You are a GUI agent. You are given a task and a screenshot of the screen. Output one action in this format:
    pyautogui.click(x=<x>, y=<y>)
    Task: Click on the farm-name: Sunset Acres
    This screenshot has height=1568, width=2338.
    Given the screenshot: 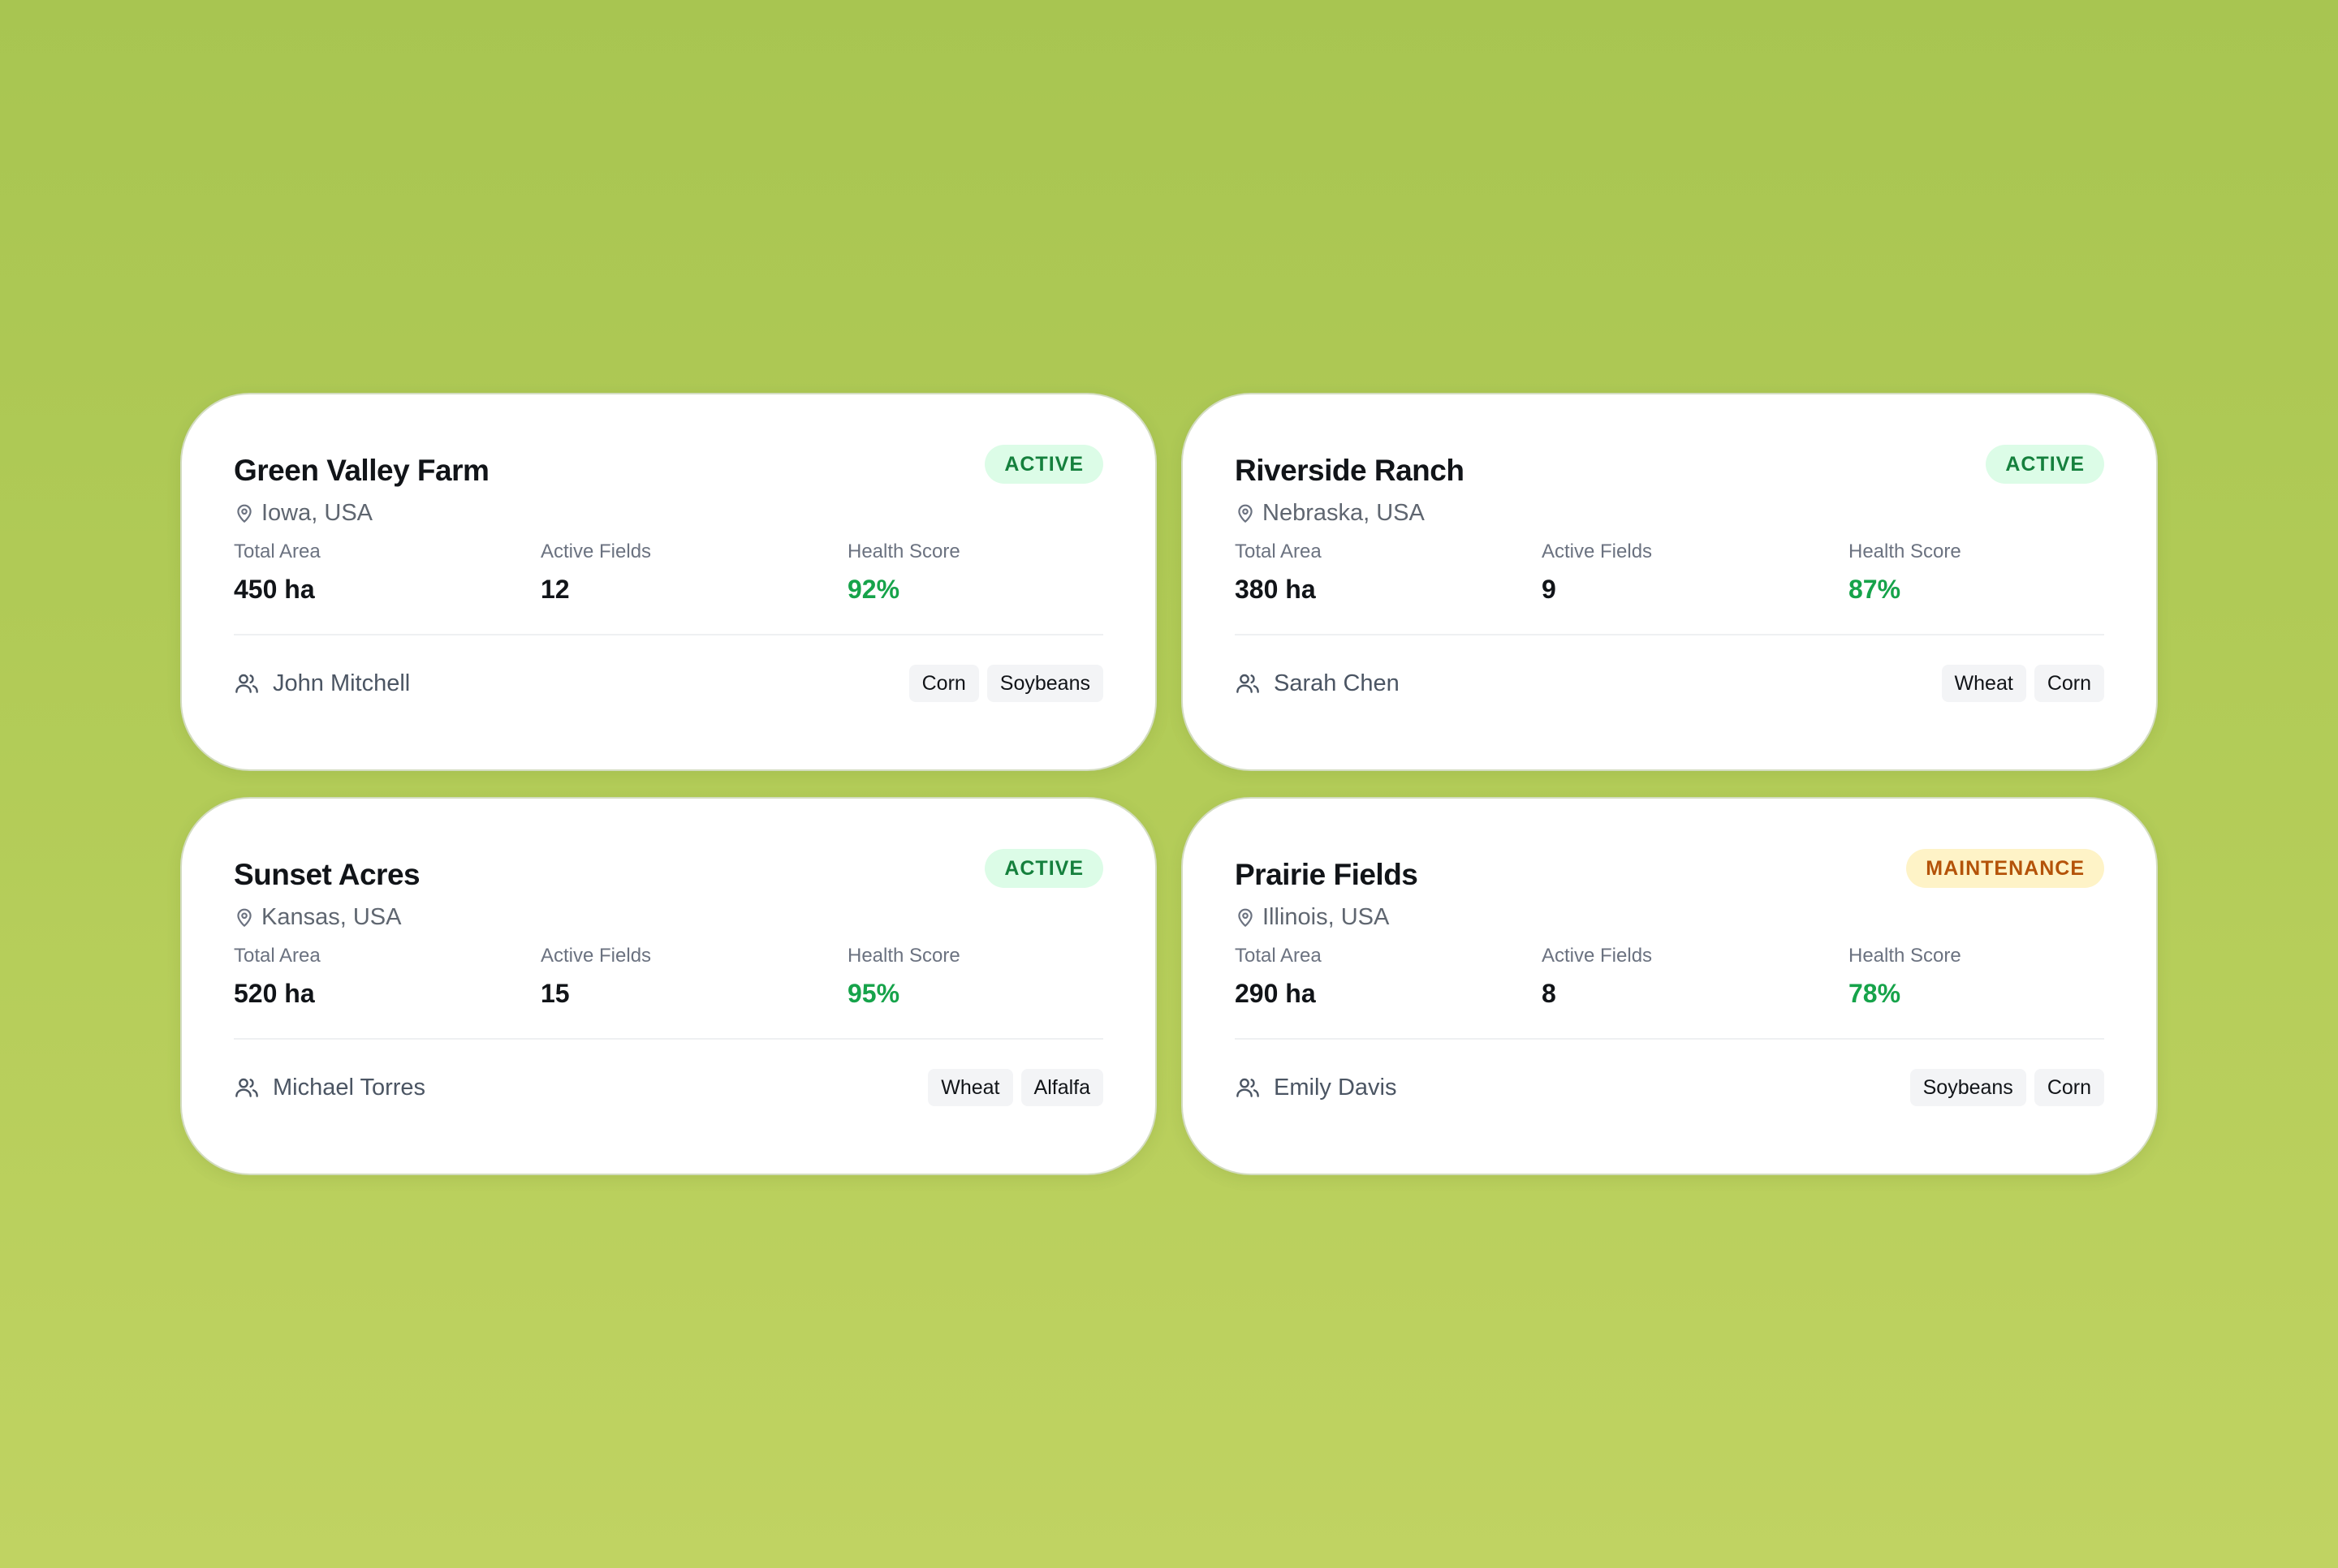 What is the action you would take?
    pyautogui.click(x=327, y=875)
    